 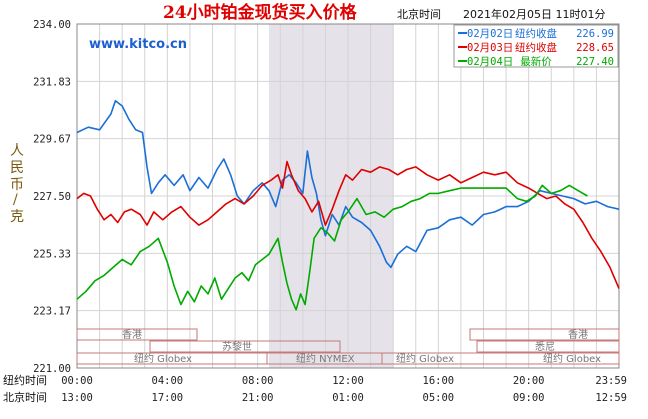 What do you see at coordinates (77, 398) in the screenshot?
I see `x-tick-label-bj: 13:00` at bounding box center [77, 398].